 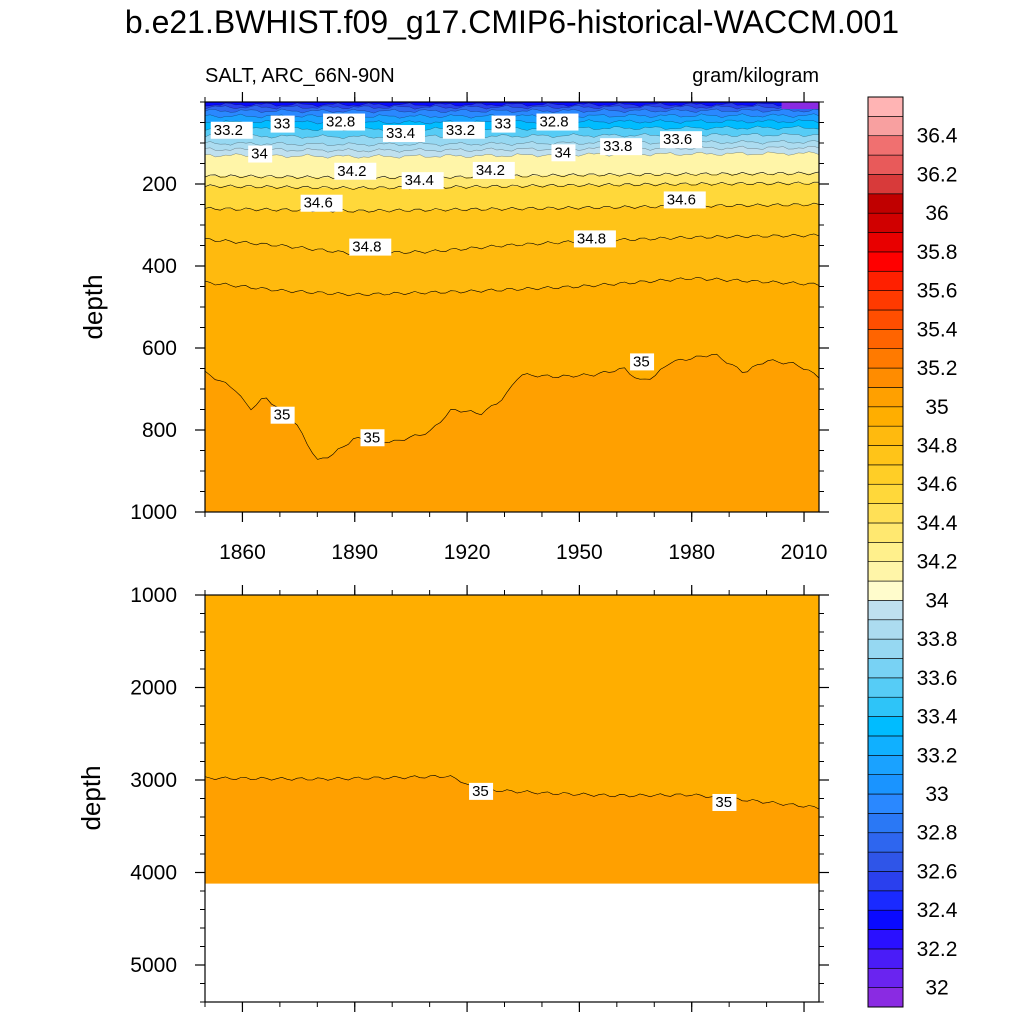 I want to click on contour-label-text: 32.8, so click(x=553, y=122).